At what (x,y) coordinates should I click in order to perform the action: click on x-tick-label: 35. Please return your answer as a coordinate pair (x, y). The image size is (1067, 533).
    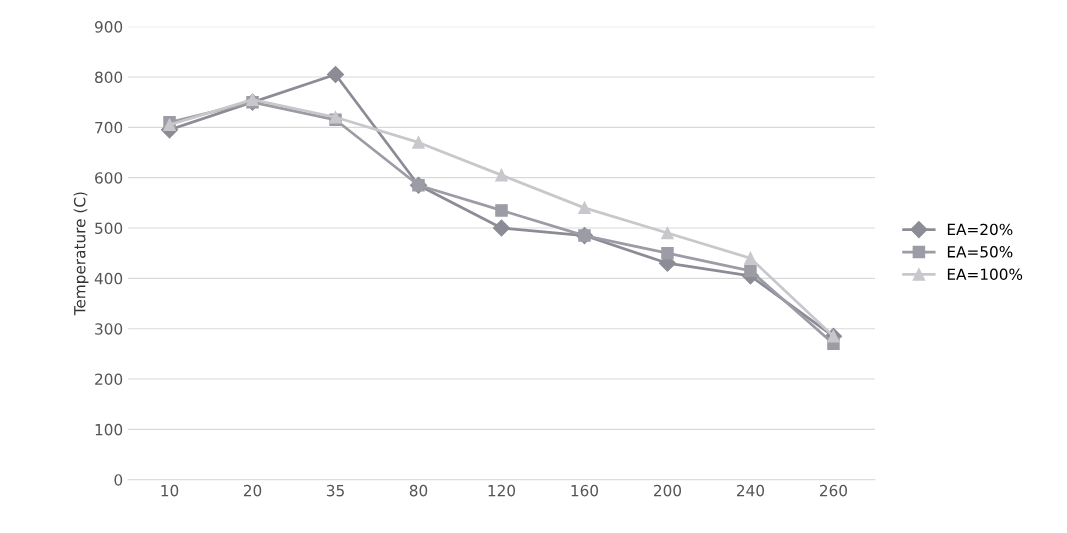
    Looking at the image, I should click on (335, 490).